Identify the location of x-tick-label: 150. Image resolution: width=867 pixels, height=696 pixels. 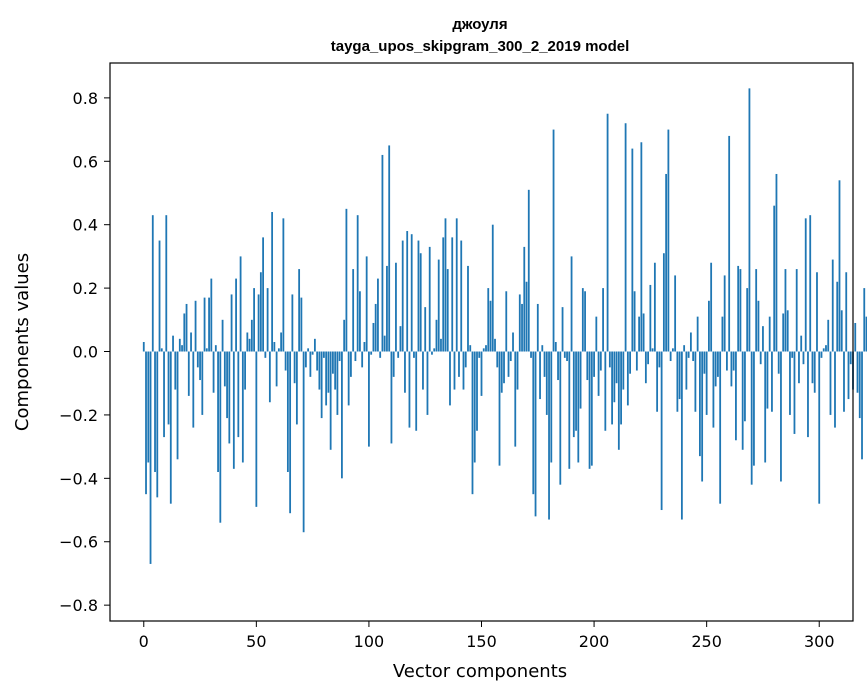
(481, 641).